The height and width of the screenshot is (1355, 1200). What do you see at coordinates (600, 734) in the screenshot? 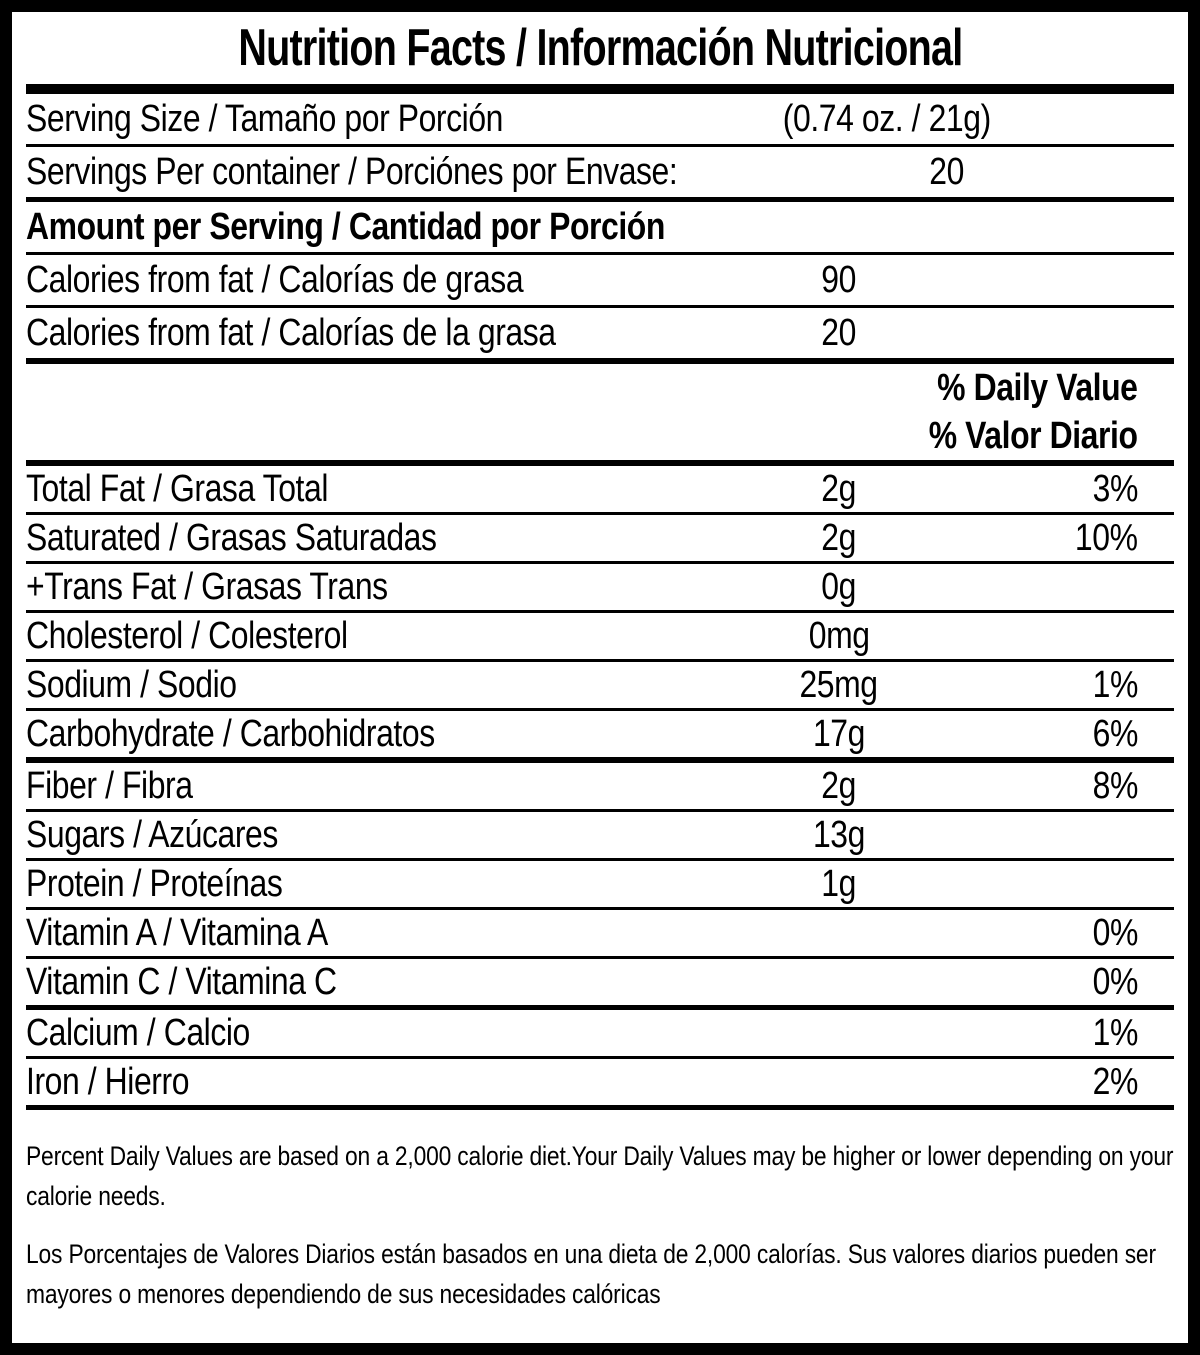
I see `row-carbohydrate: Carbohydrate / Carbohidratos 17g 6%` at bounding box center [600, 734].